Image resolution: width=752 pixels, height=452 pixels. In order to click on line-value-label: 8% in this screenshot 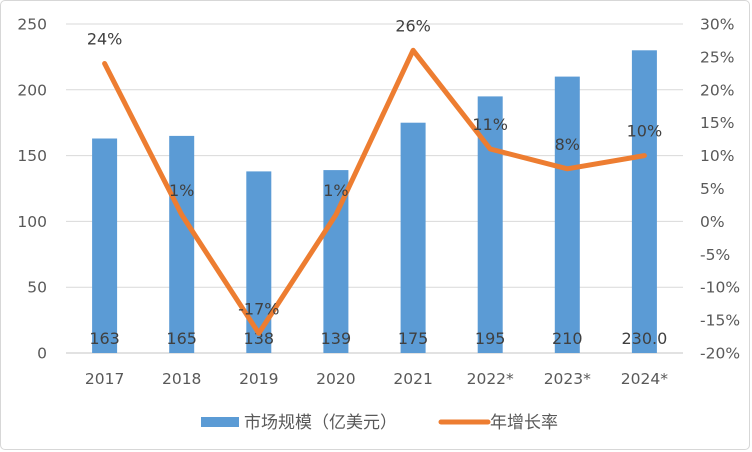, I will do `click(567, 144)`.